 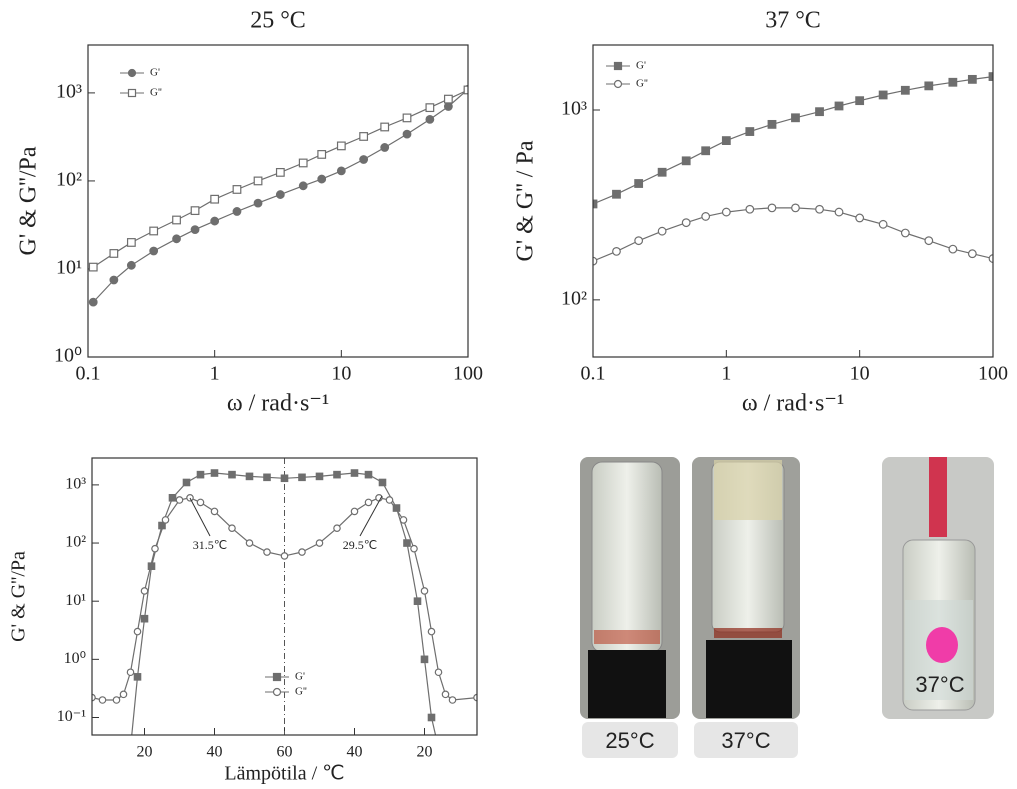 What do you see at coordinates (284, 774) in the screenshot?
I see `x-axis-label: Lämpötila / ℃` at bounding box center [284, 774].